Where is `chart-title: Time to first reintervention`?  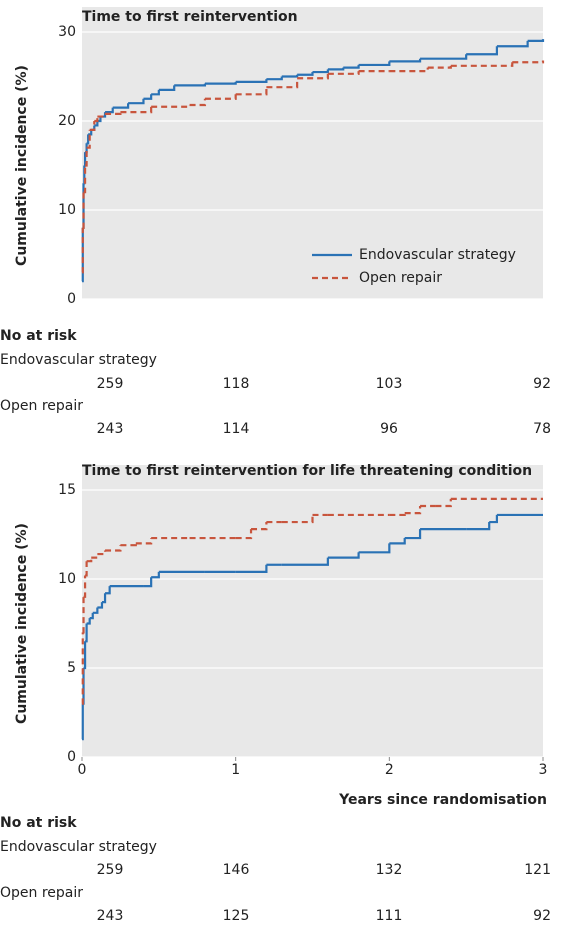
chart-title: Time to first reintervention is located at coordinates (190, 17).